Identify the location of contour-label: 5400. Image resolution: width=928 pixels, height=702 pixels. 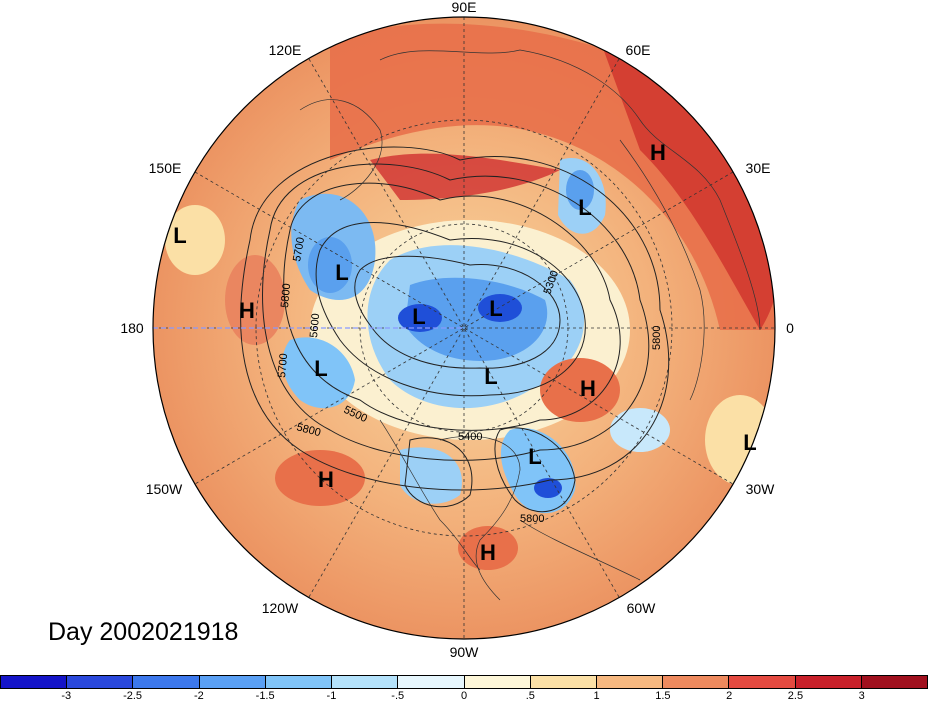
(470, 437).